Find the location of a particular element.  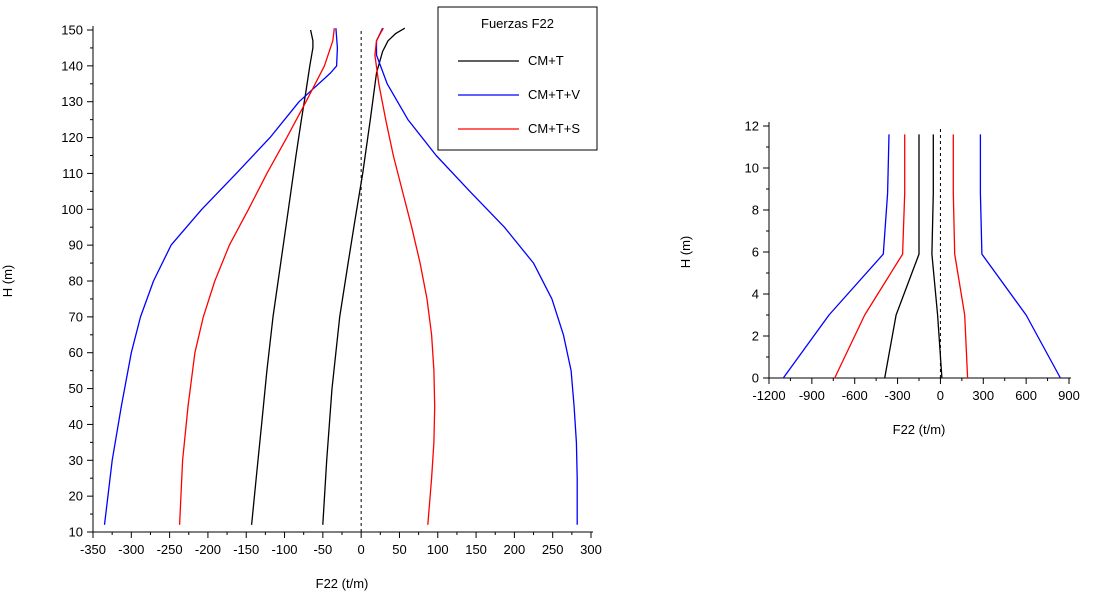

legend-label-cm-t: CM+T is located at coordinates (546, 60).